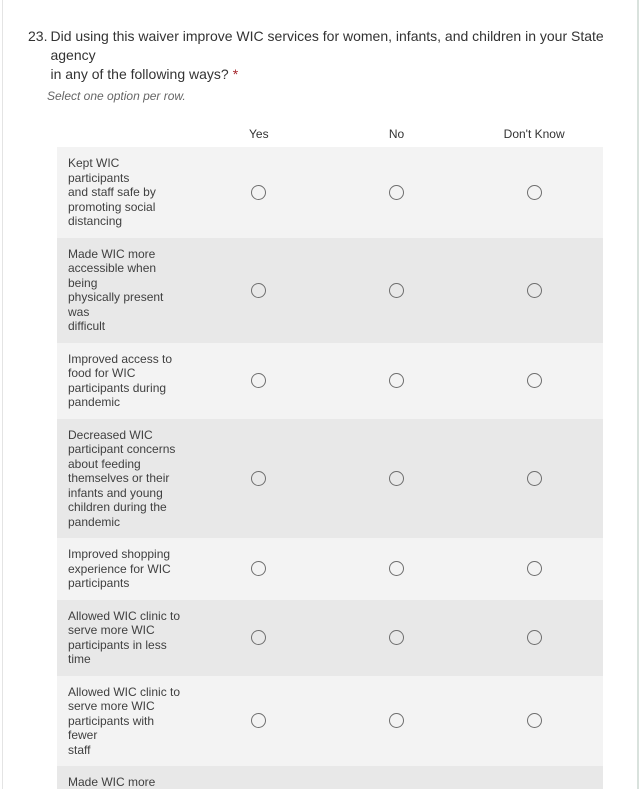  What do you see at coordinates (38, 36) in the screenshot?
I see `question-number: 23.` at bounding box center [38, 36].